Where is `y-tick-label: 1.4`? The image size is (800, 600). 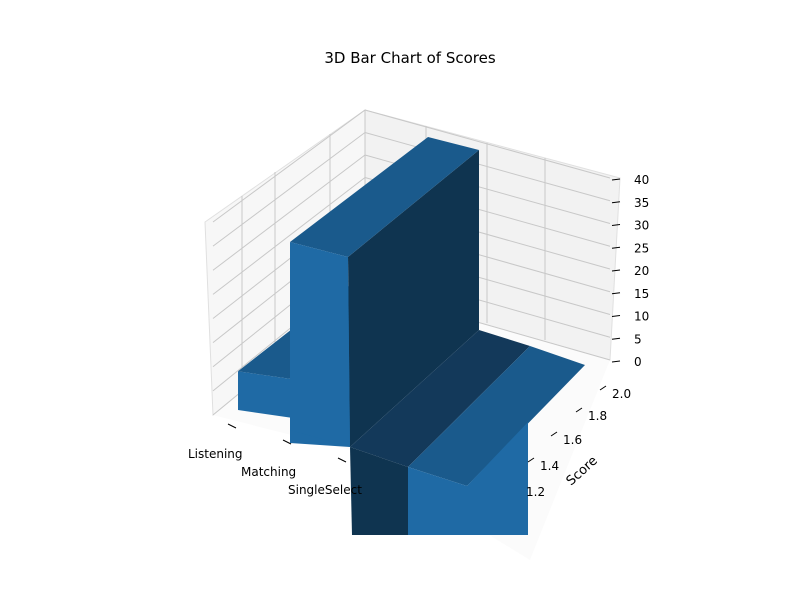 y-tick-label: 1.4 is located at coordinates (549, 466).